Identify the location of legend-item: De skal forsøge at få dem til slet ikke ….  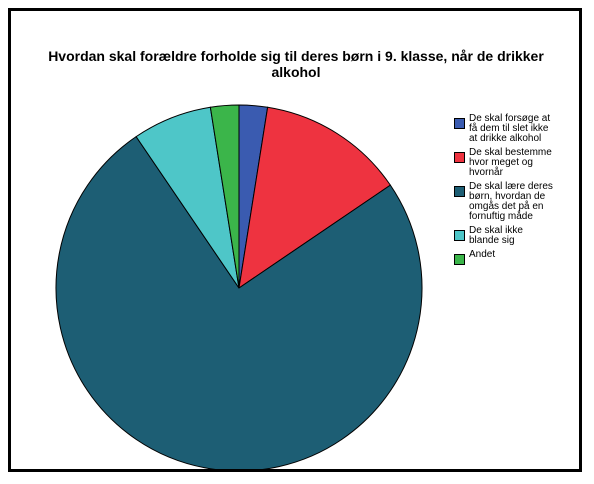
(511, 129).